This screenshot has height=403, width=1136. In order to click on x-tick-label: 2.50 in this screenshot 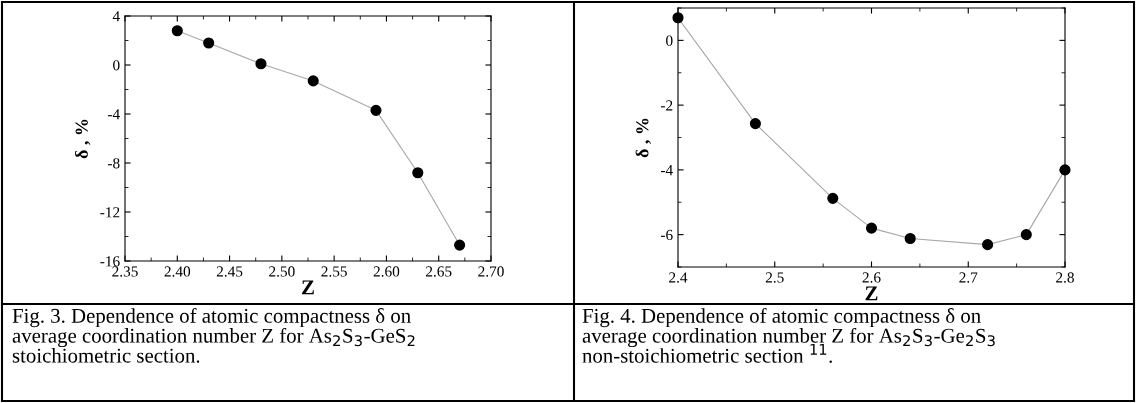, I will do `click(282, 271)`.